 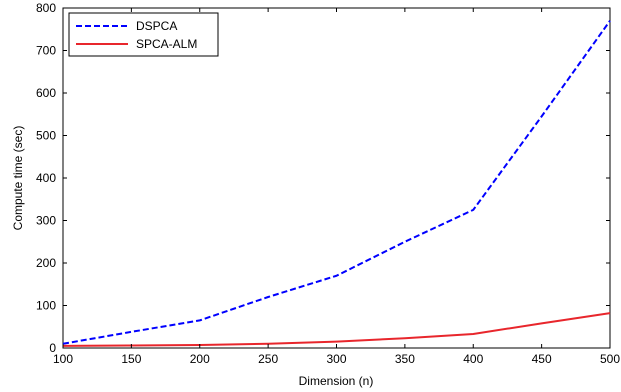 I want to click on y-tick-label: 500, so click(x=46, y=136).